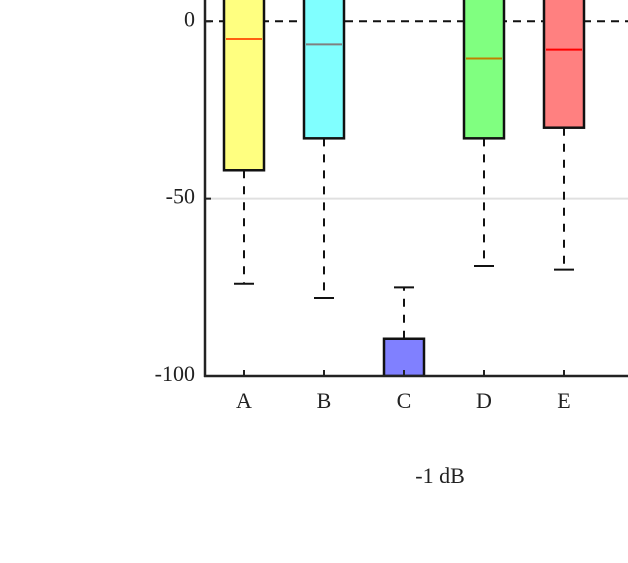  What do you see at coordinates (440, 475) in the screenshot?
I see `x-axis-label: -1 dB` at bounding box center [440, 475].